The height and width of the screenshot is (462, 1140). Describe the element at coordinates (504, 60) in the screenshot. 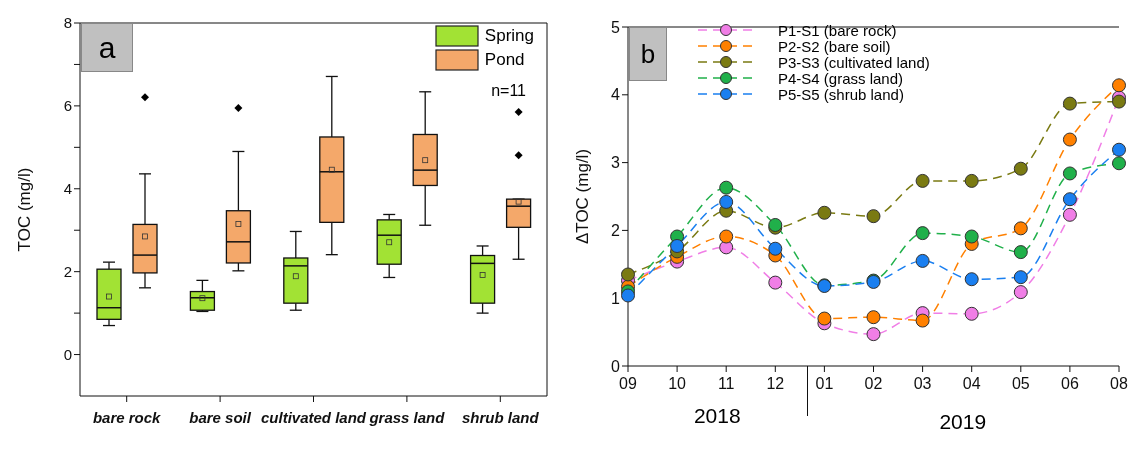

I see `legend-label: Pond` at that location.